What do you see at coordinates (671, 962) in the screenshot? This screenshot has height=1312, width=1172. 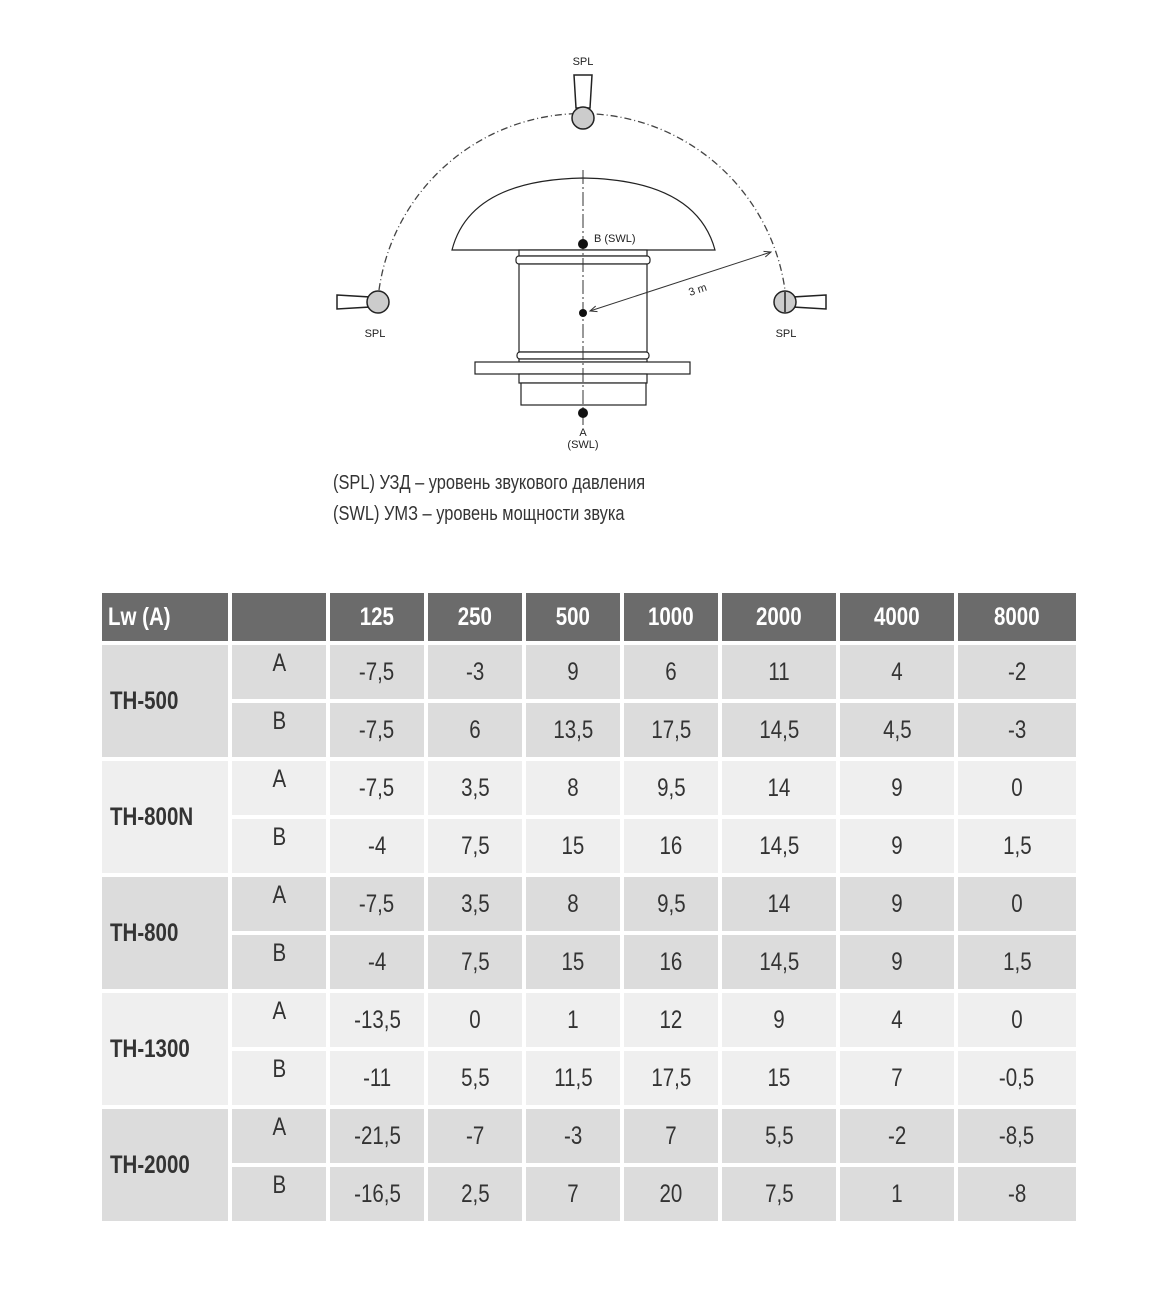 I see `value-cell: 16` at bounding box center [671, 962].